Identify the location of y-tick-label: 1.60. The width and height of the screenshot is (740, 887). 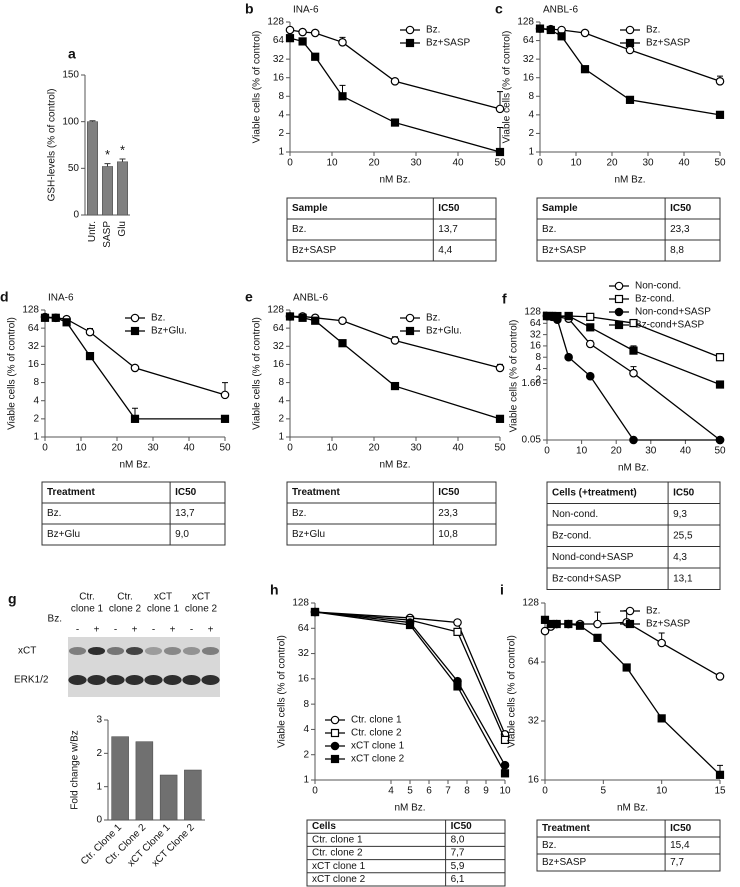
(532, 383).